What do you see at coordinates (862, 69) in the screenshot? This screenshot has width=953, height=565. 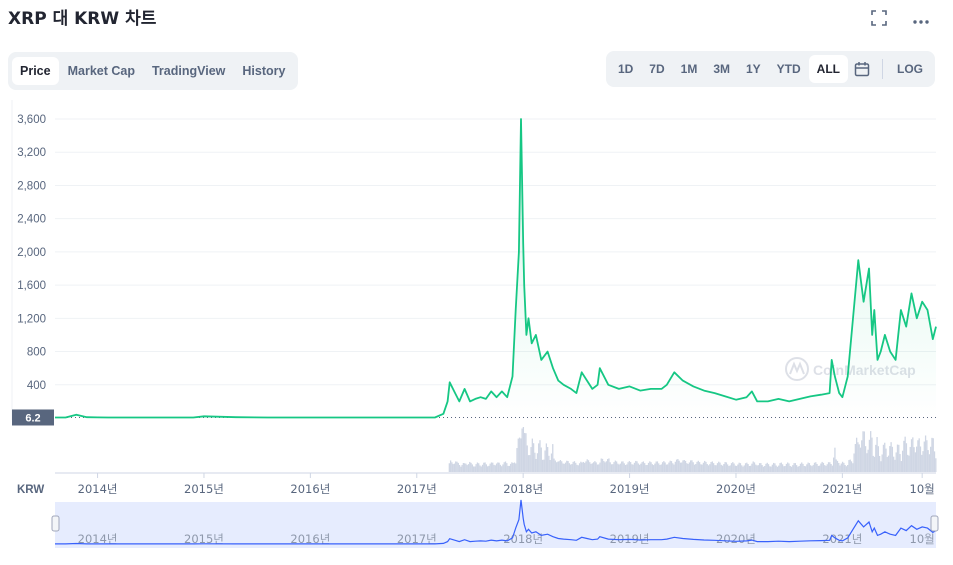 I see `calendar-icon` at bounding box center [862, 69].